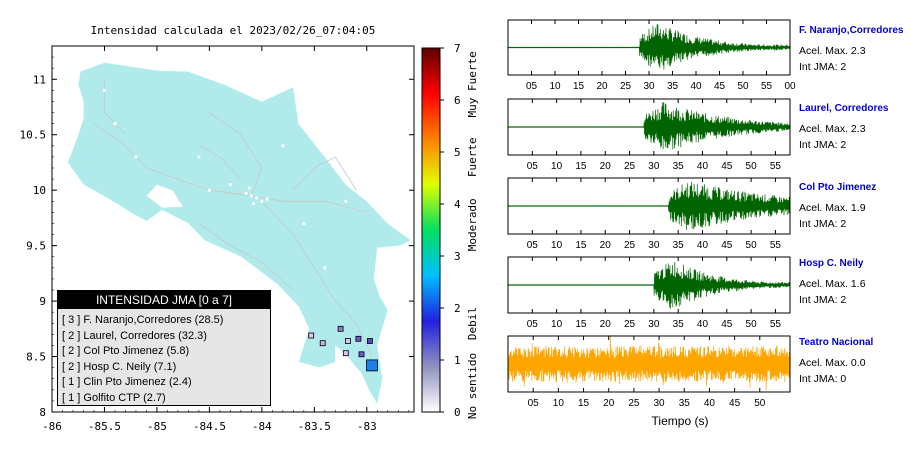 The image size is (910, 464). Describe the element at coordinates (36, 357) in the screenshot. I see `map-y-tick-label: 8.5` at that location.